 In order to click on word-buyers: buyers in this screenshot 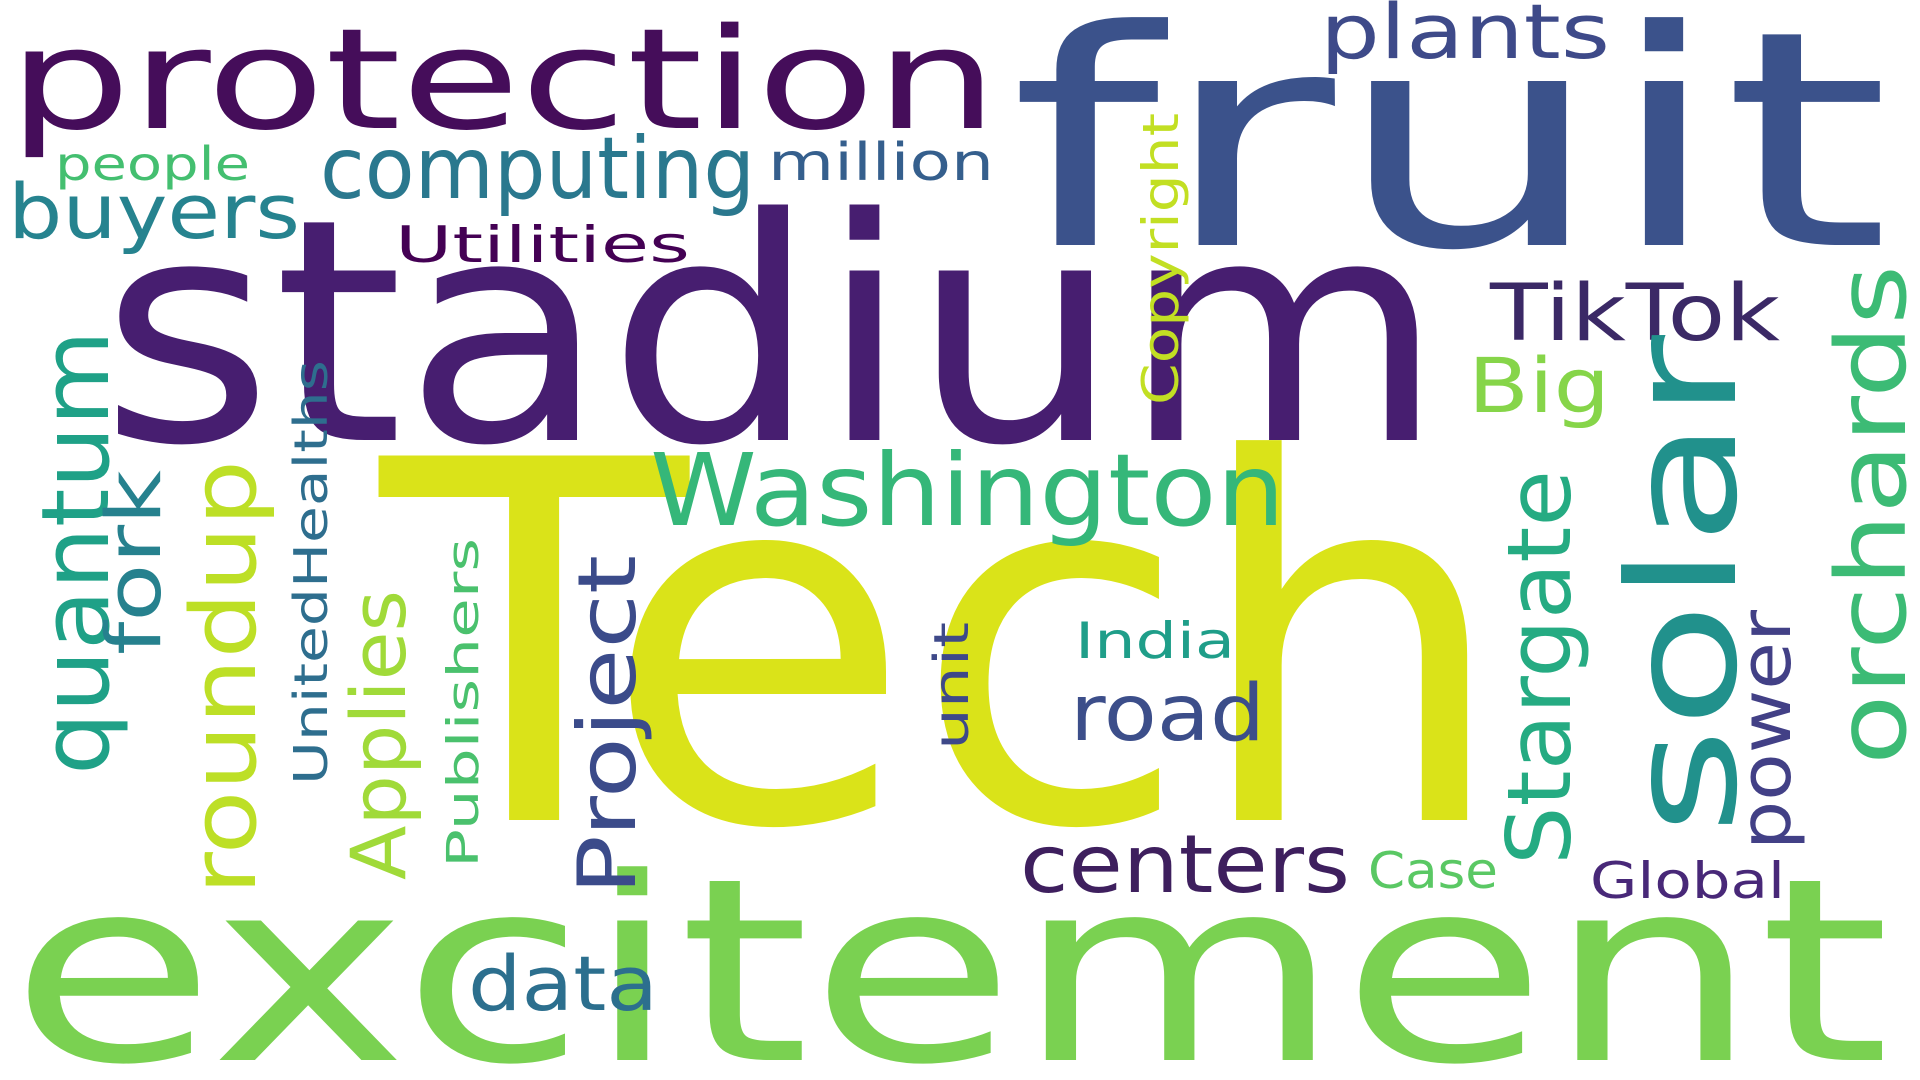, I will do `click(154, 211)`.